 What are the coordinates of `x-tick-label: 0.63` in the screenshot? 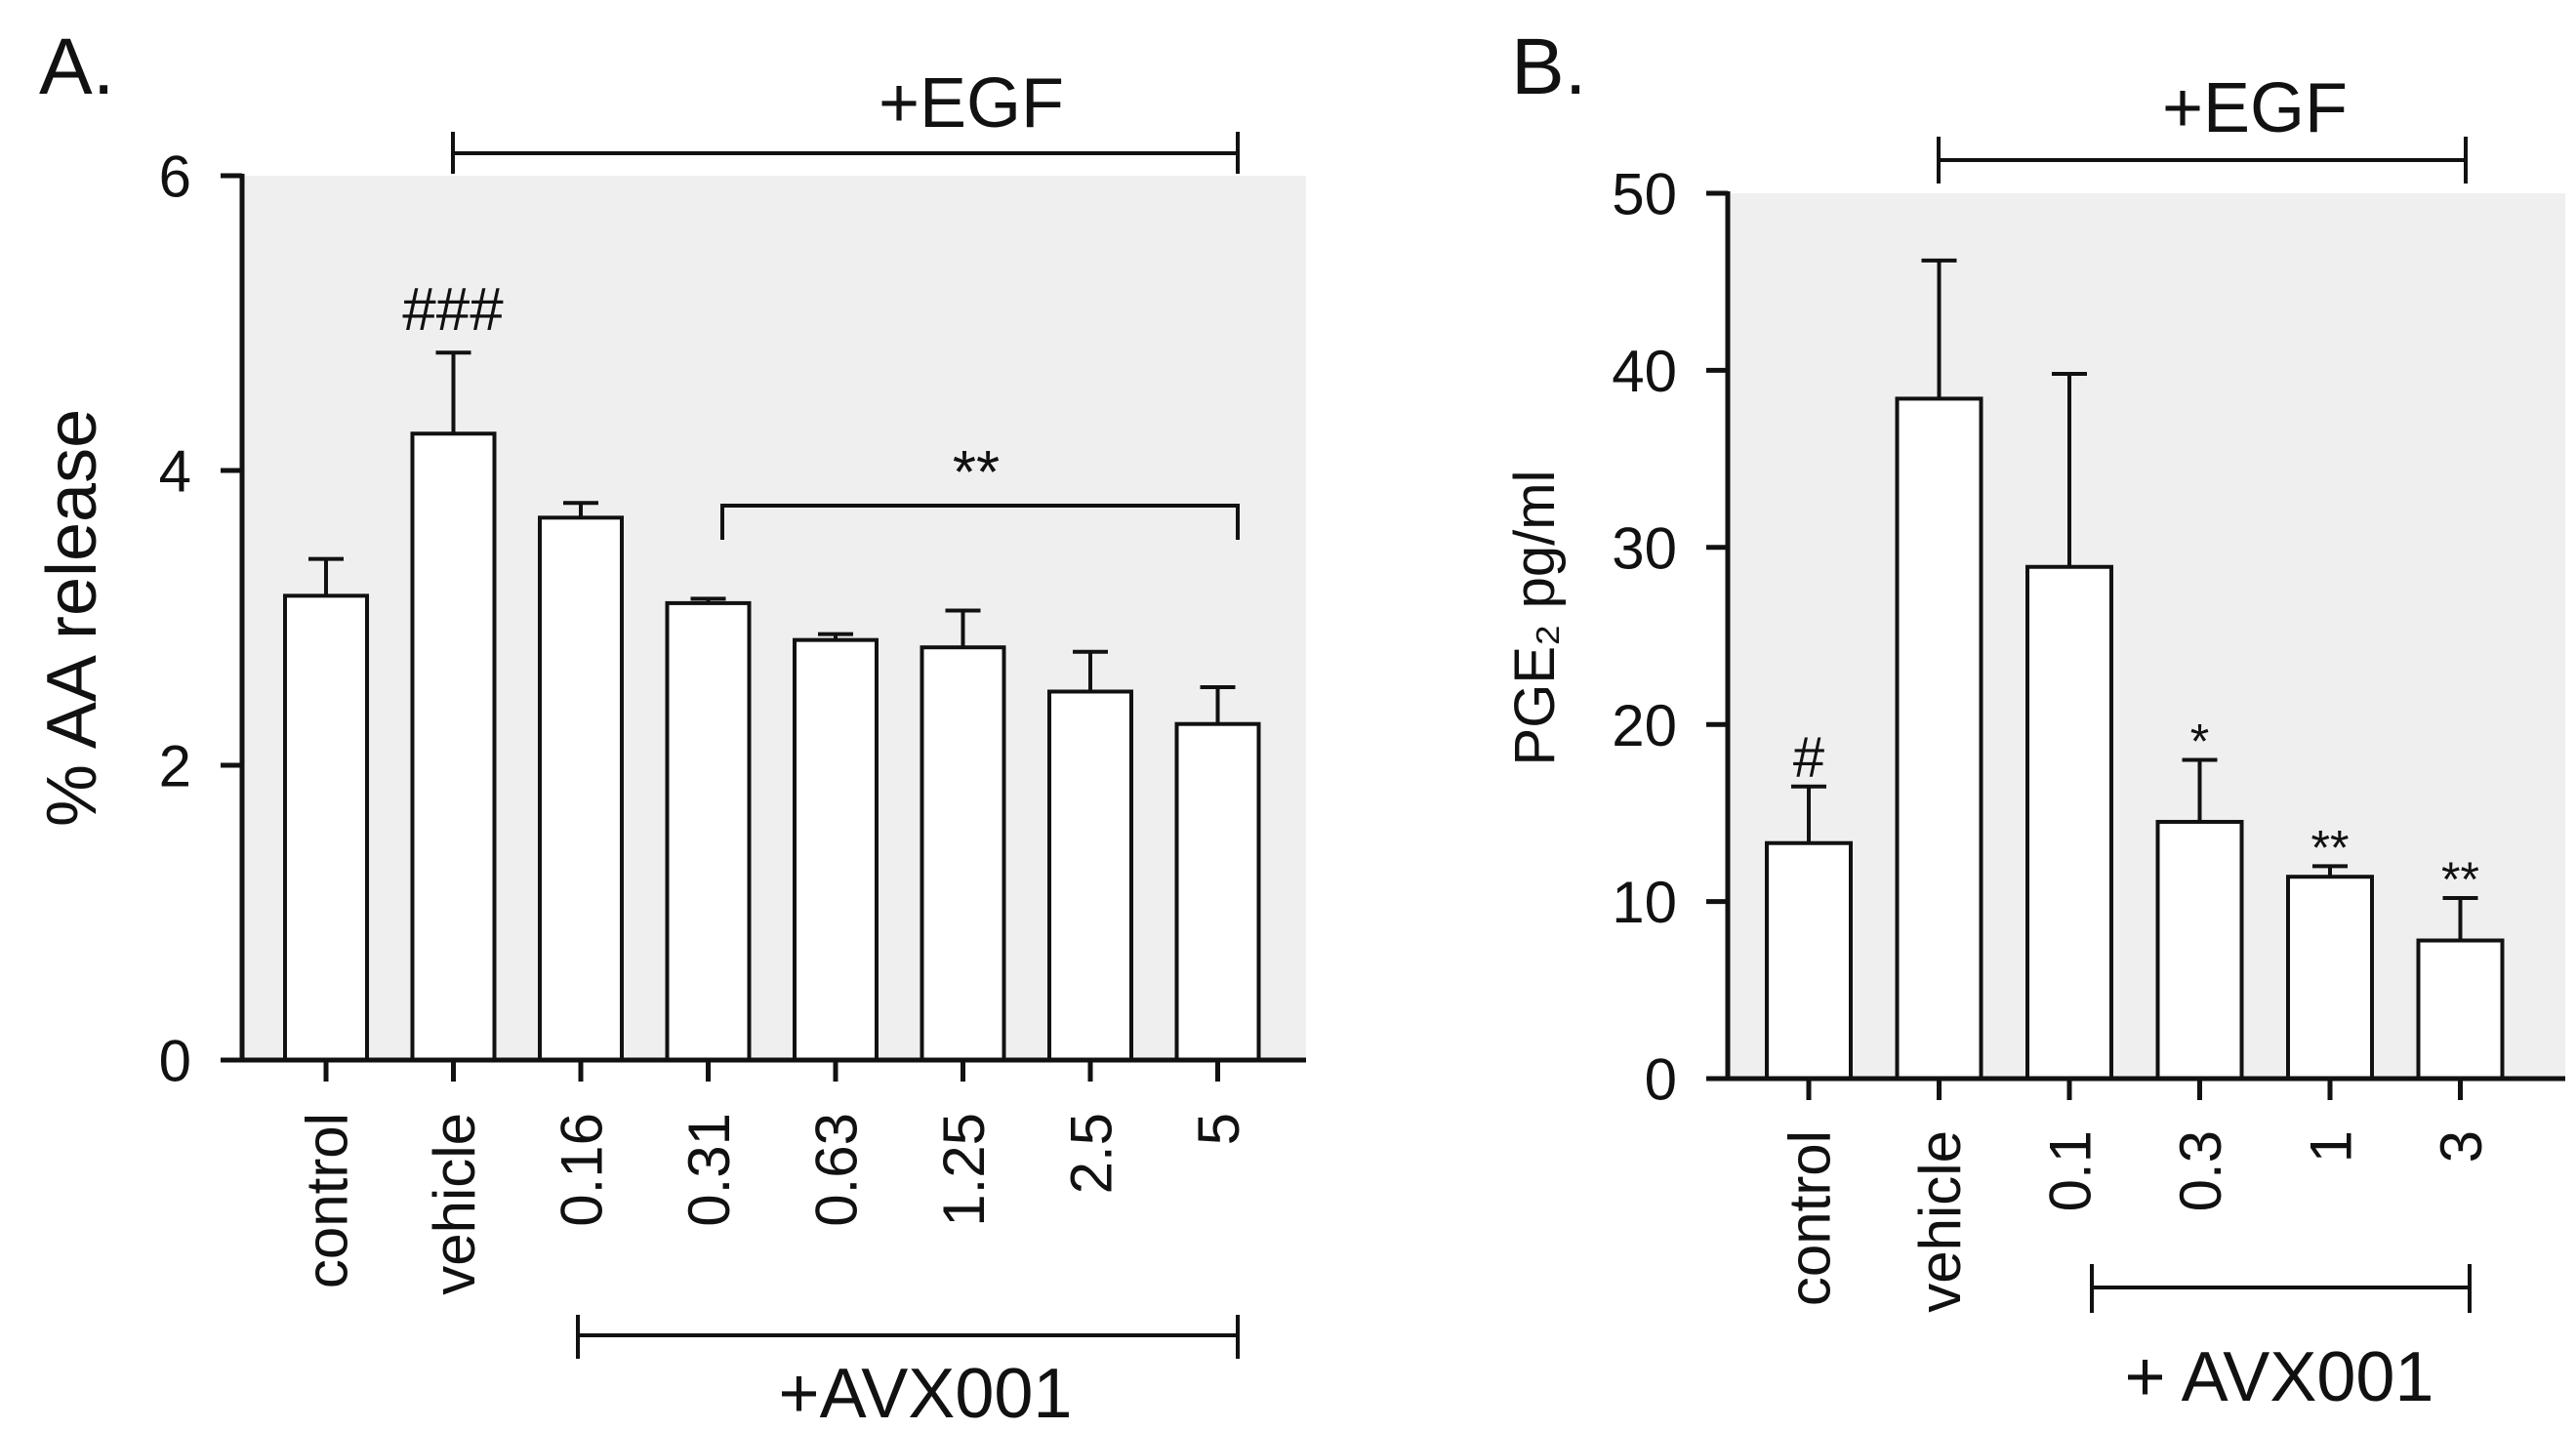 It's located at (837, 1170).